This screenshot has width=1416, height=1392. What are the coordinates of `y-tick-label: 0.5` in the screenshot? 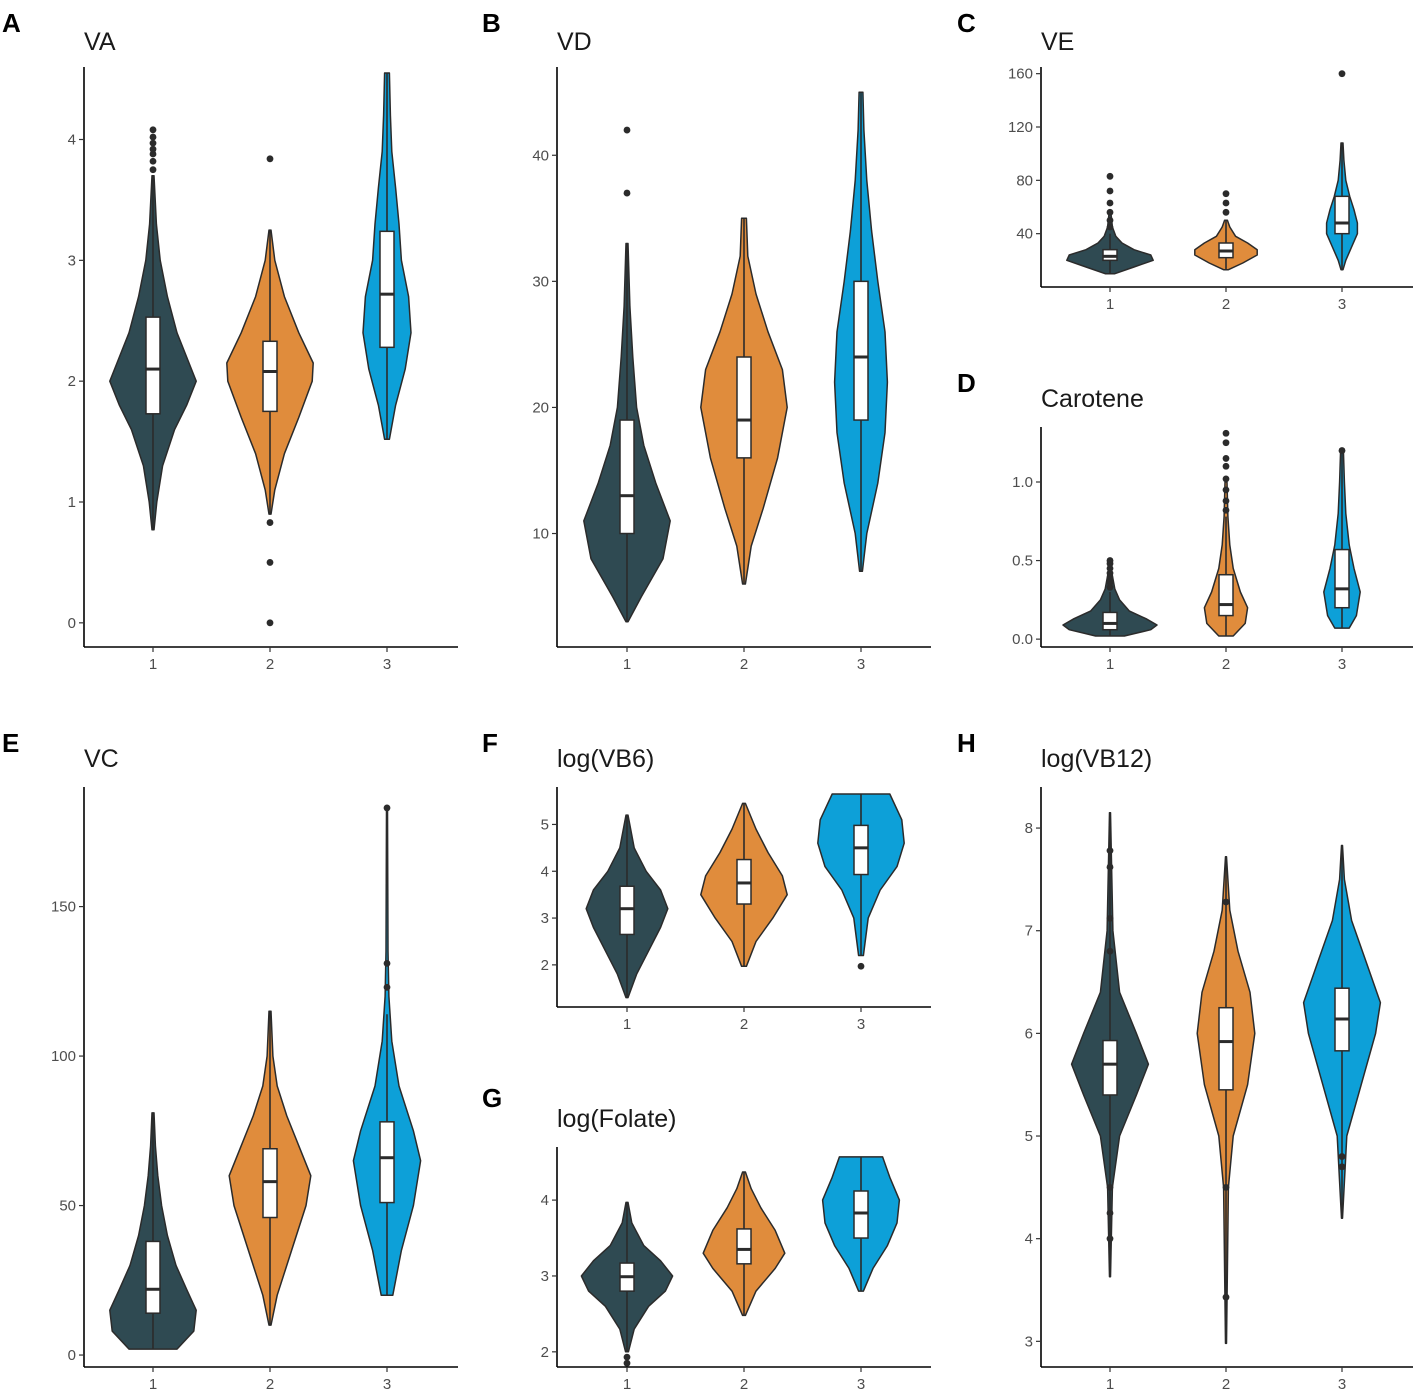 It's located at (1022, 561).